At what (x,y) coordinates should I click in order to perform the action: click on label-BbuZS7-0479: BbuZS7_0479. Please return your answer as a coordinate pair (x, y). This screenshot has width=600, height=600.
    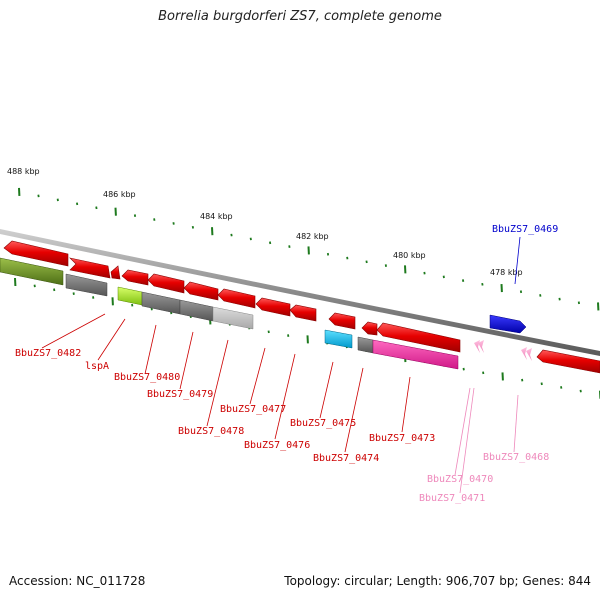
    Looking at the image, I should click on (180, 394).